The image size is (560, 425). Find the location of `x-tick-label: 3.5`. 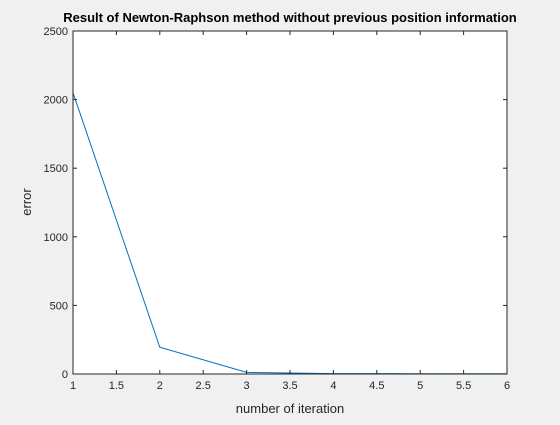

x-tick-label: 3.5 is located at coordinates (289, 386).